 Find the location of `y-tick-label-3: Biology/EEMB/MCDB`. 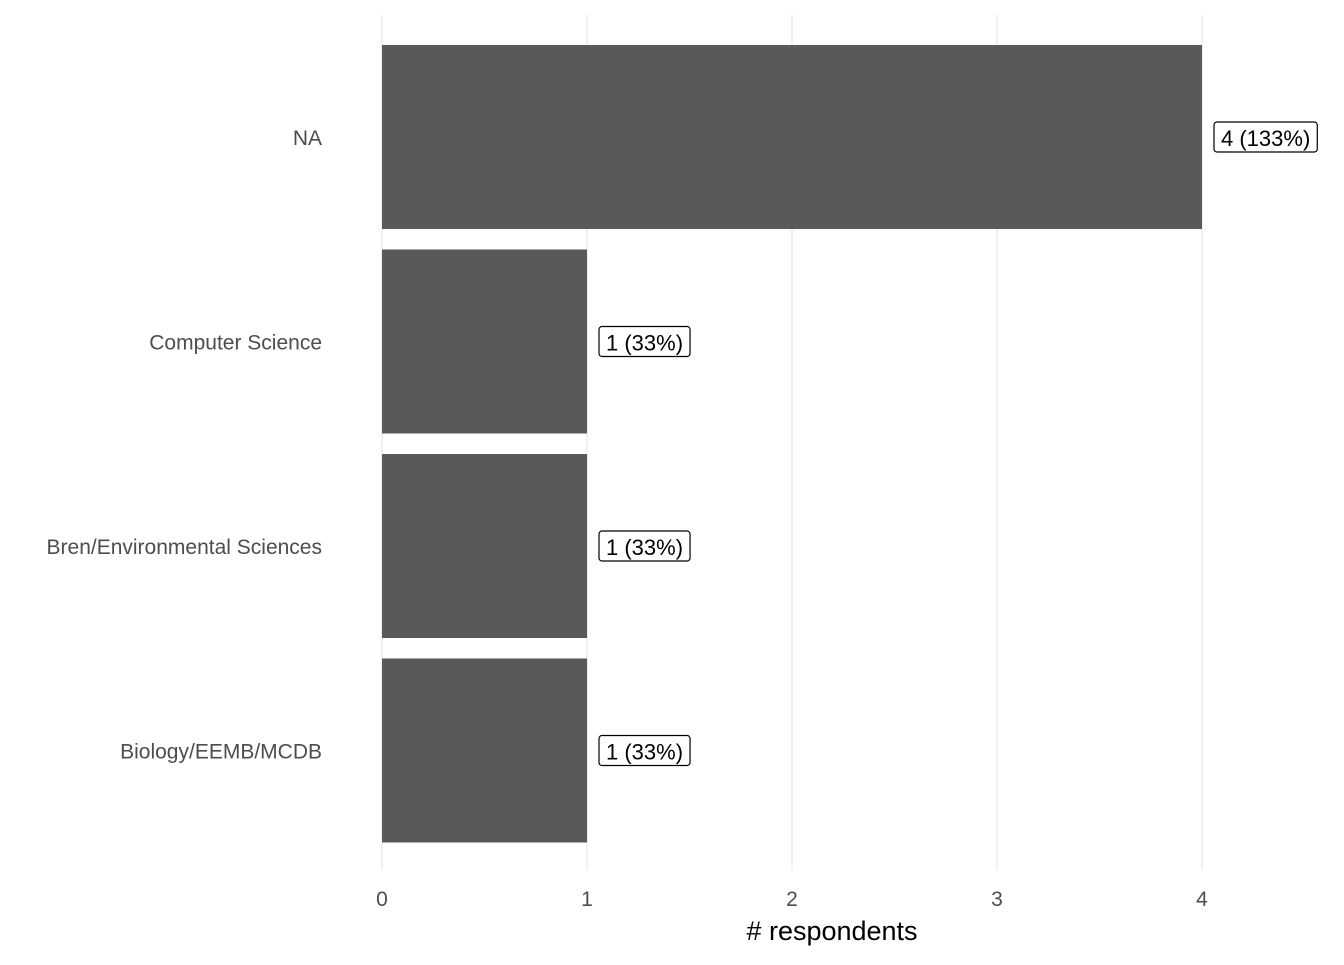

y-tick-label-3: Biology/EEMB/MCDB is located at coordinates (221, 752).